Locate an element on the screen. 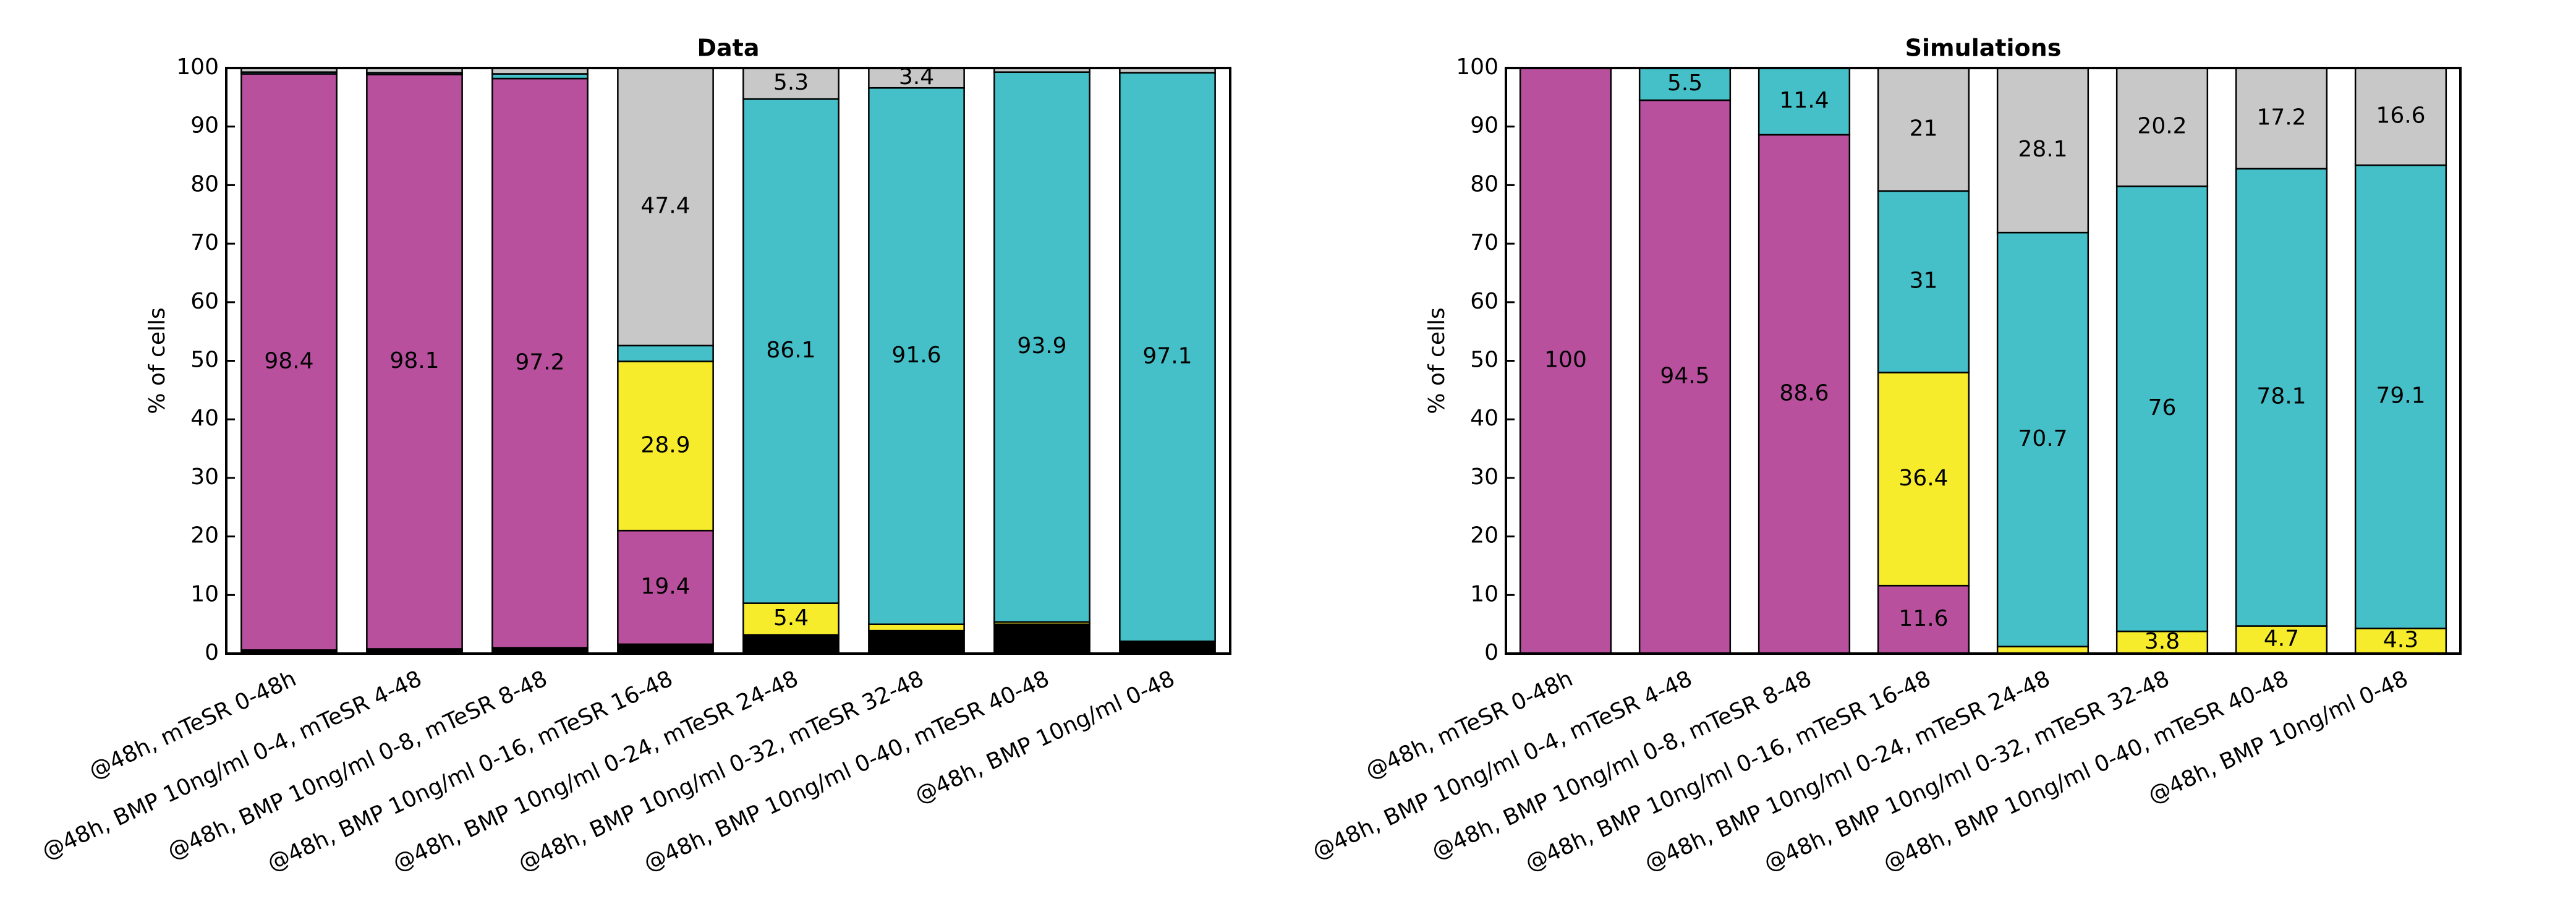  value-label: 16.6 is located at coordinates (2400, 116).